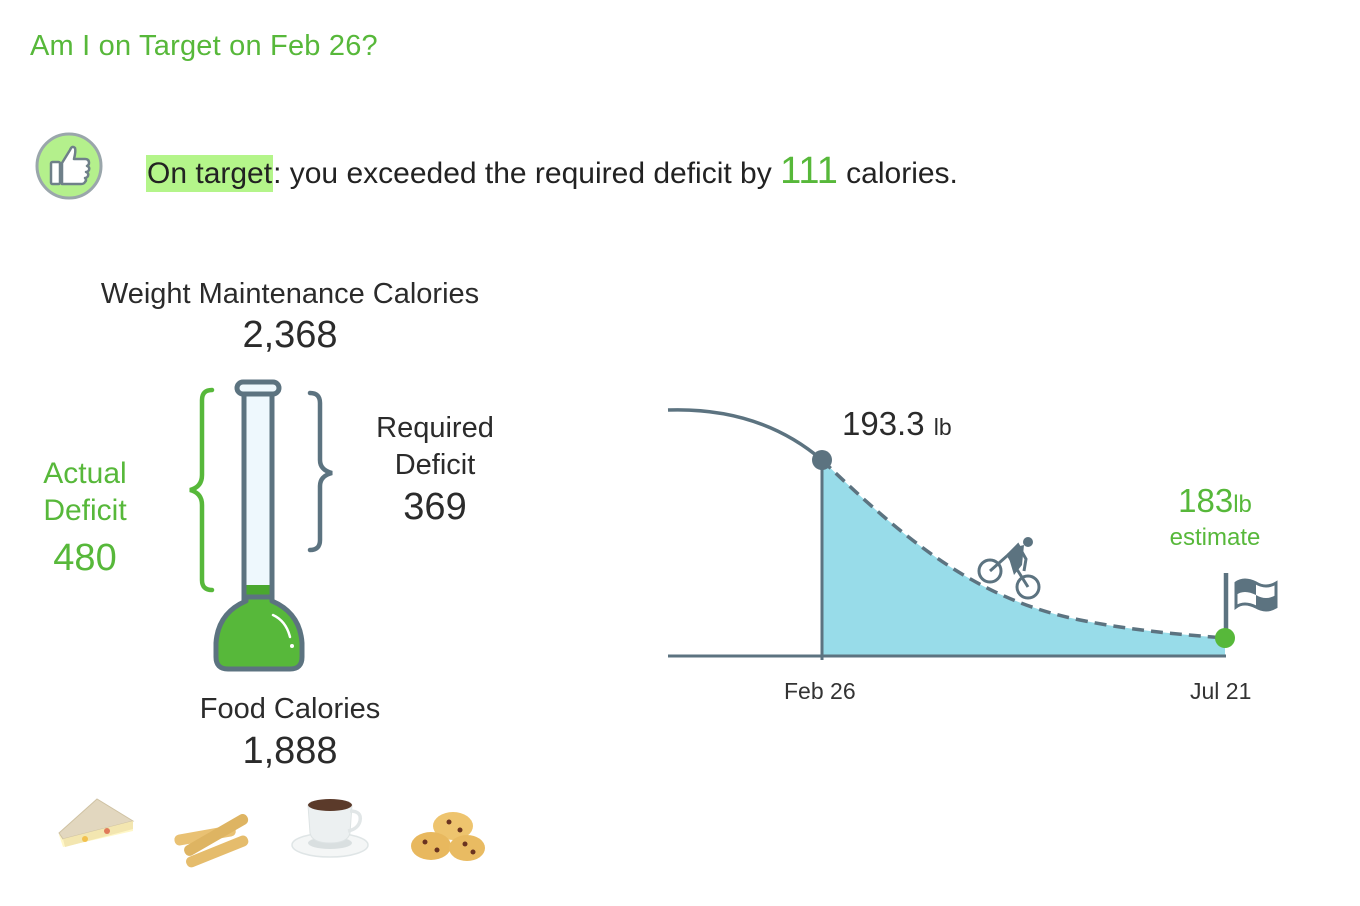  Describe the element at coordinates (447, 838) in the screenshot. I see `cookies-icon` at that location.